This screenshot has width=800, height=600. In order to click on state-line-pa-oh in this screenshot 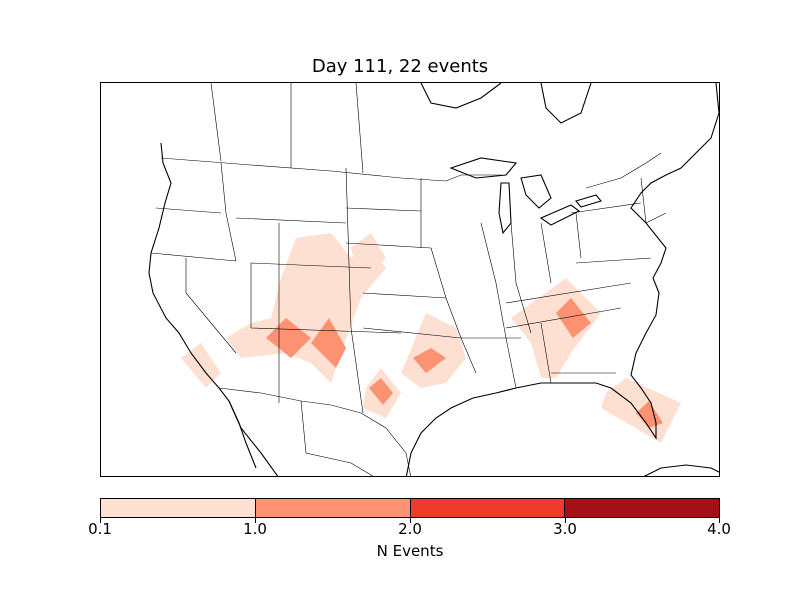, I will do `click(578, 235)`.